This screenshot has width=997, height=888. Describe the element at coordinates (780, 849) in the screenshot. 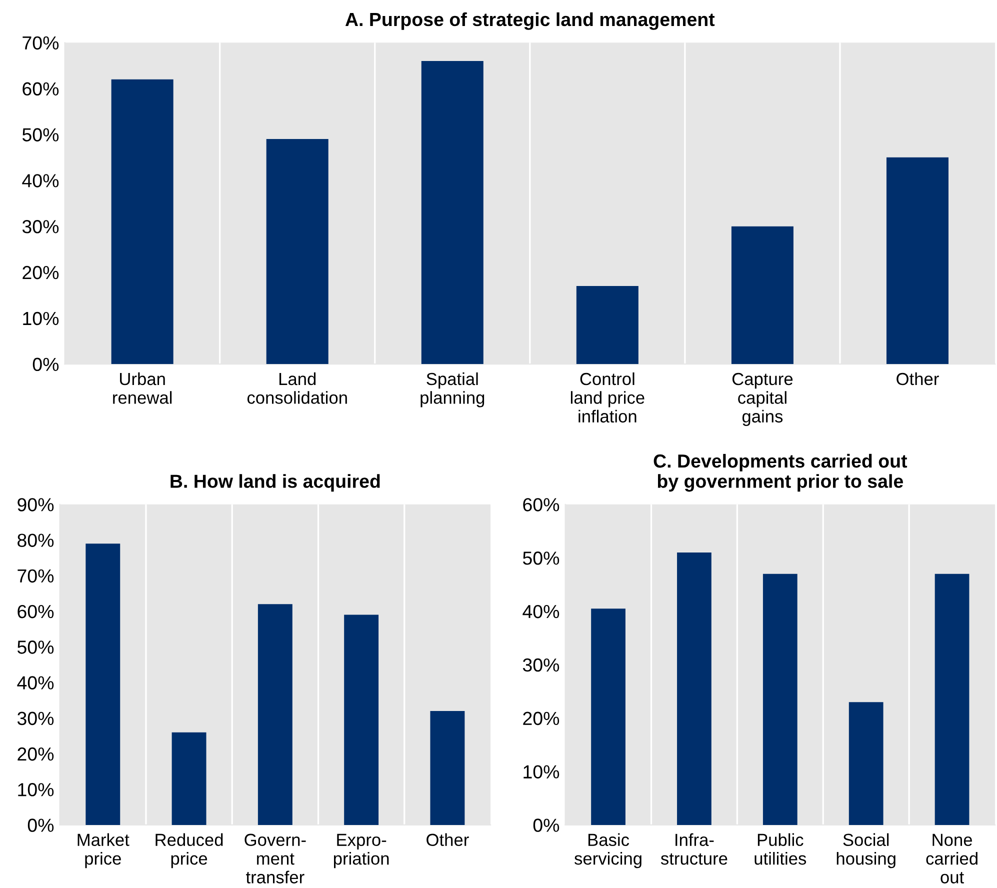

I see `x-tick-label: Public utilities` at that location.